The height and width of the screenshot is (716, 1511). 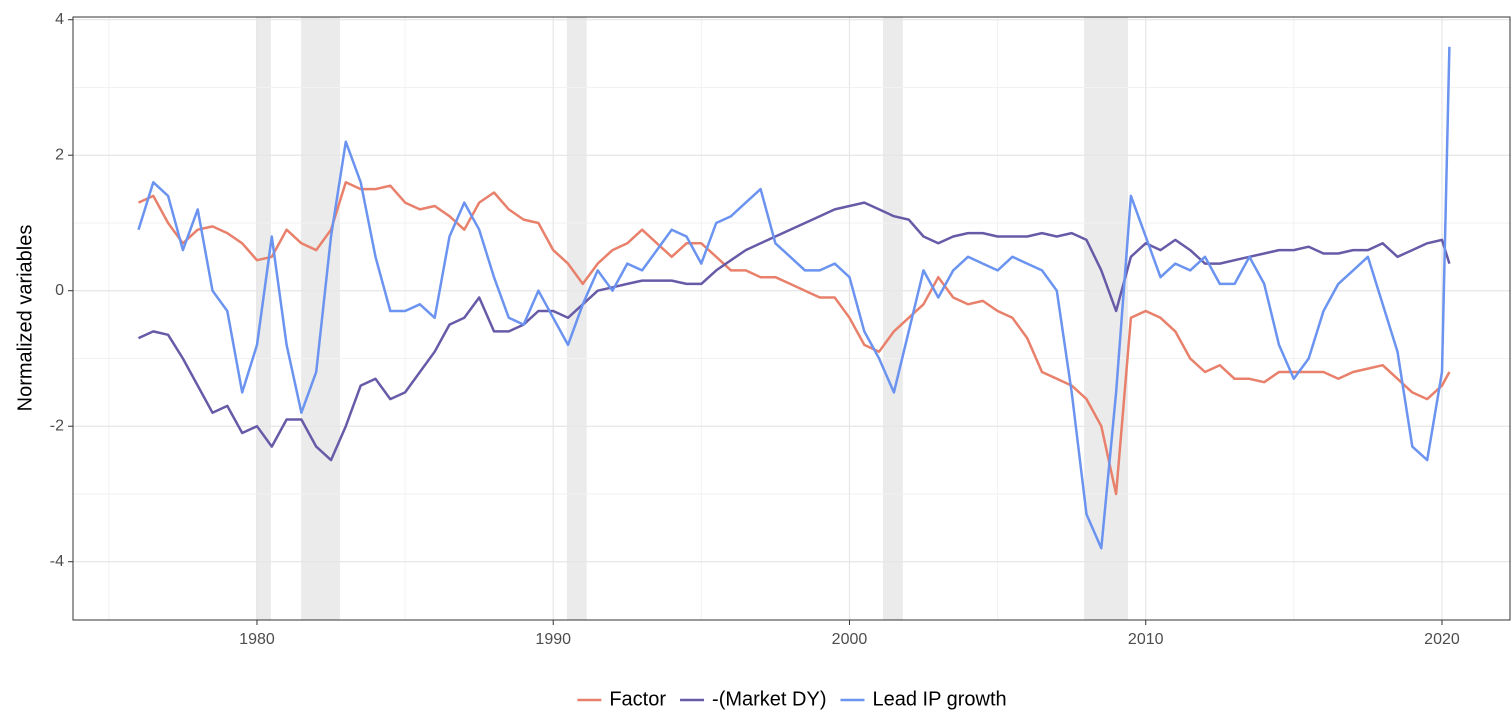 I want to click on legend: Factor -(Market DY) Lead IP growth, so click(x=792, y=699).